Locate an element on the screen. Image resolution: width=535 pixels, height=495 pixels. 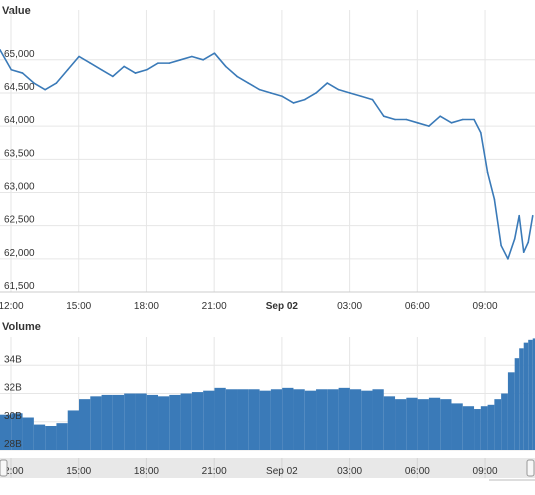
volume-y-tick-label: 28B is located at coordinates (13, 444).